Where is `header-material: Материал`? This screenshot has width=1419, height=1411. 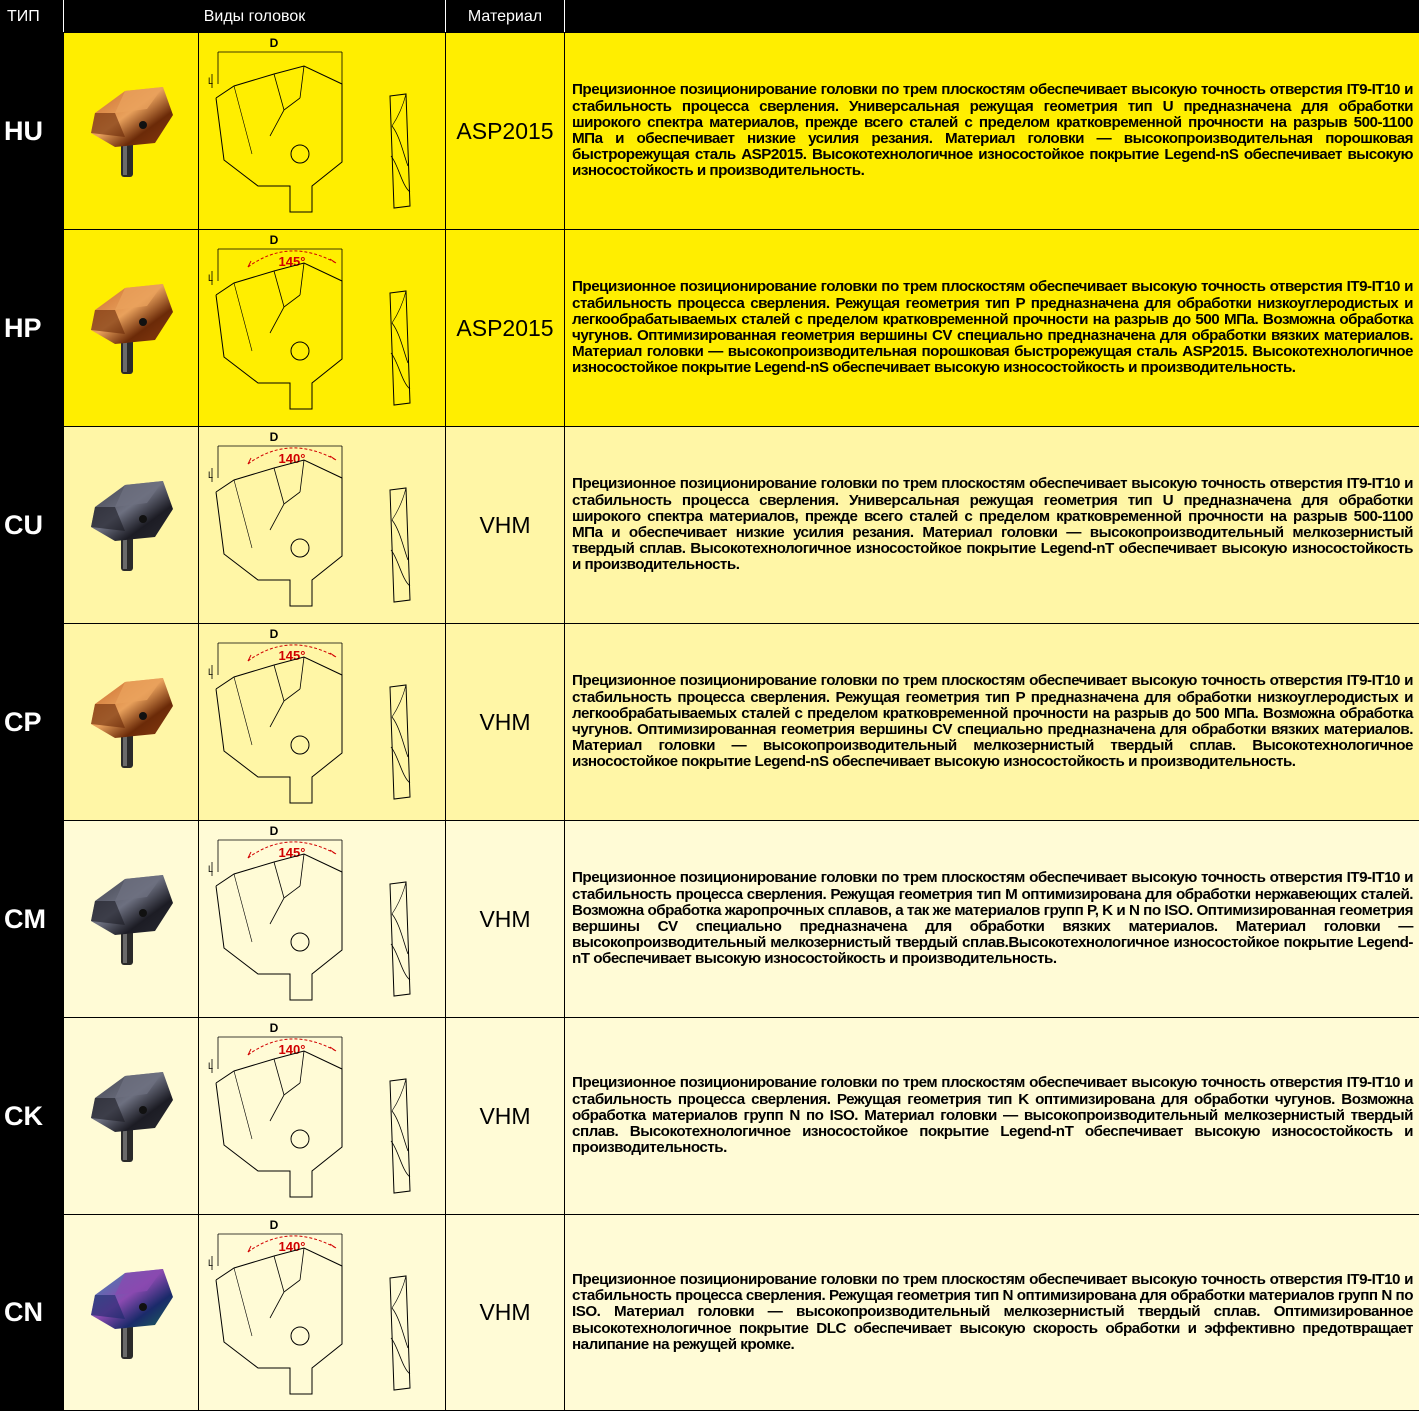
header-material: Материал is located at coordinates (505, 17).